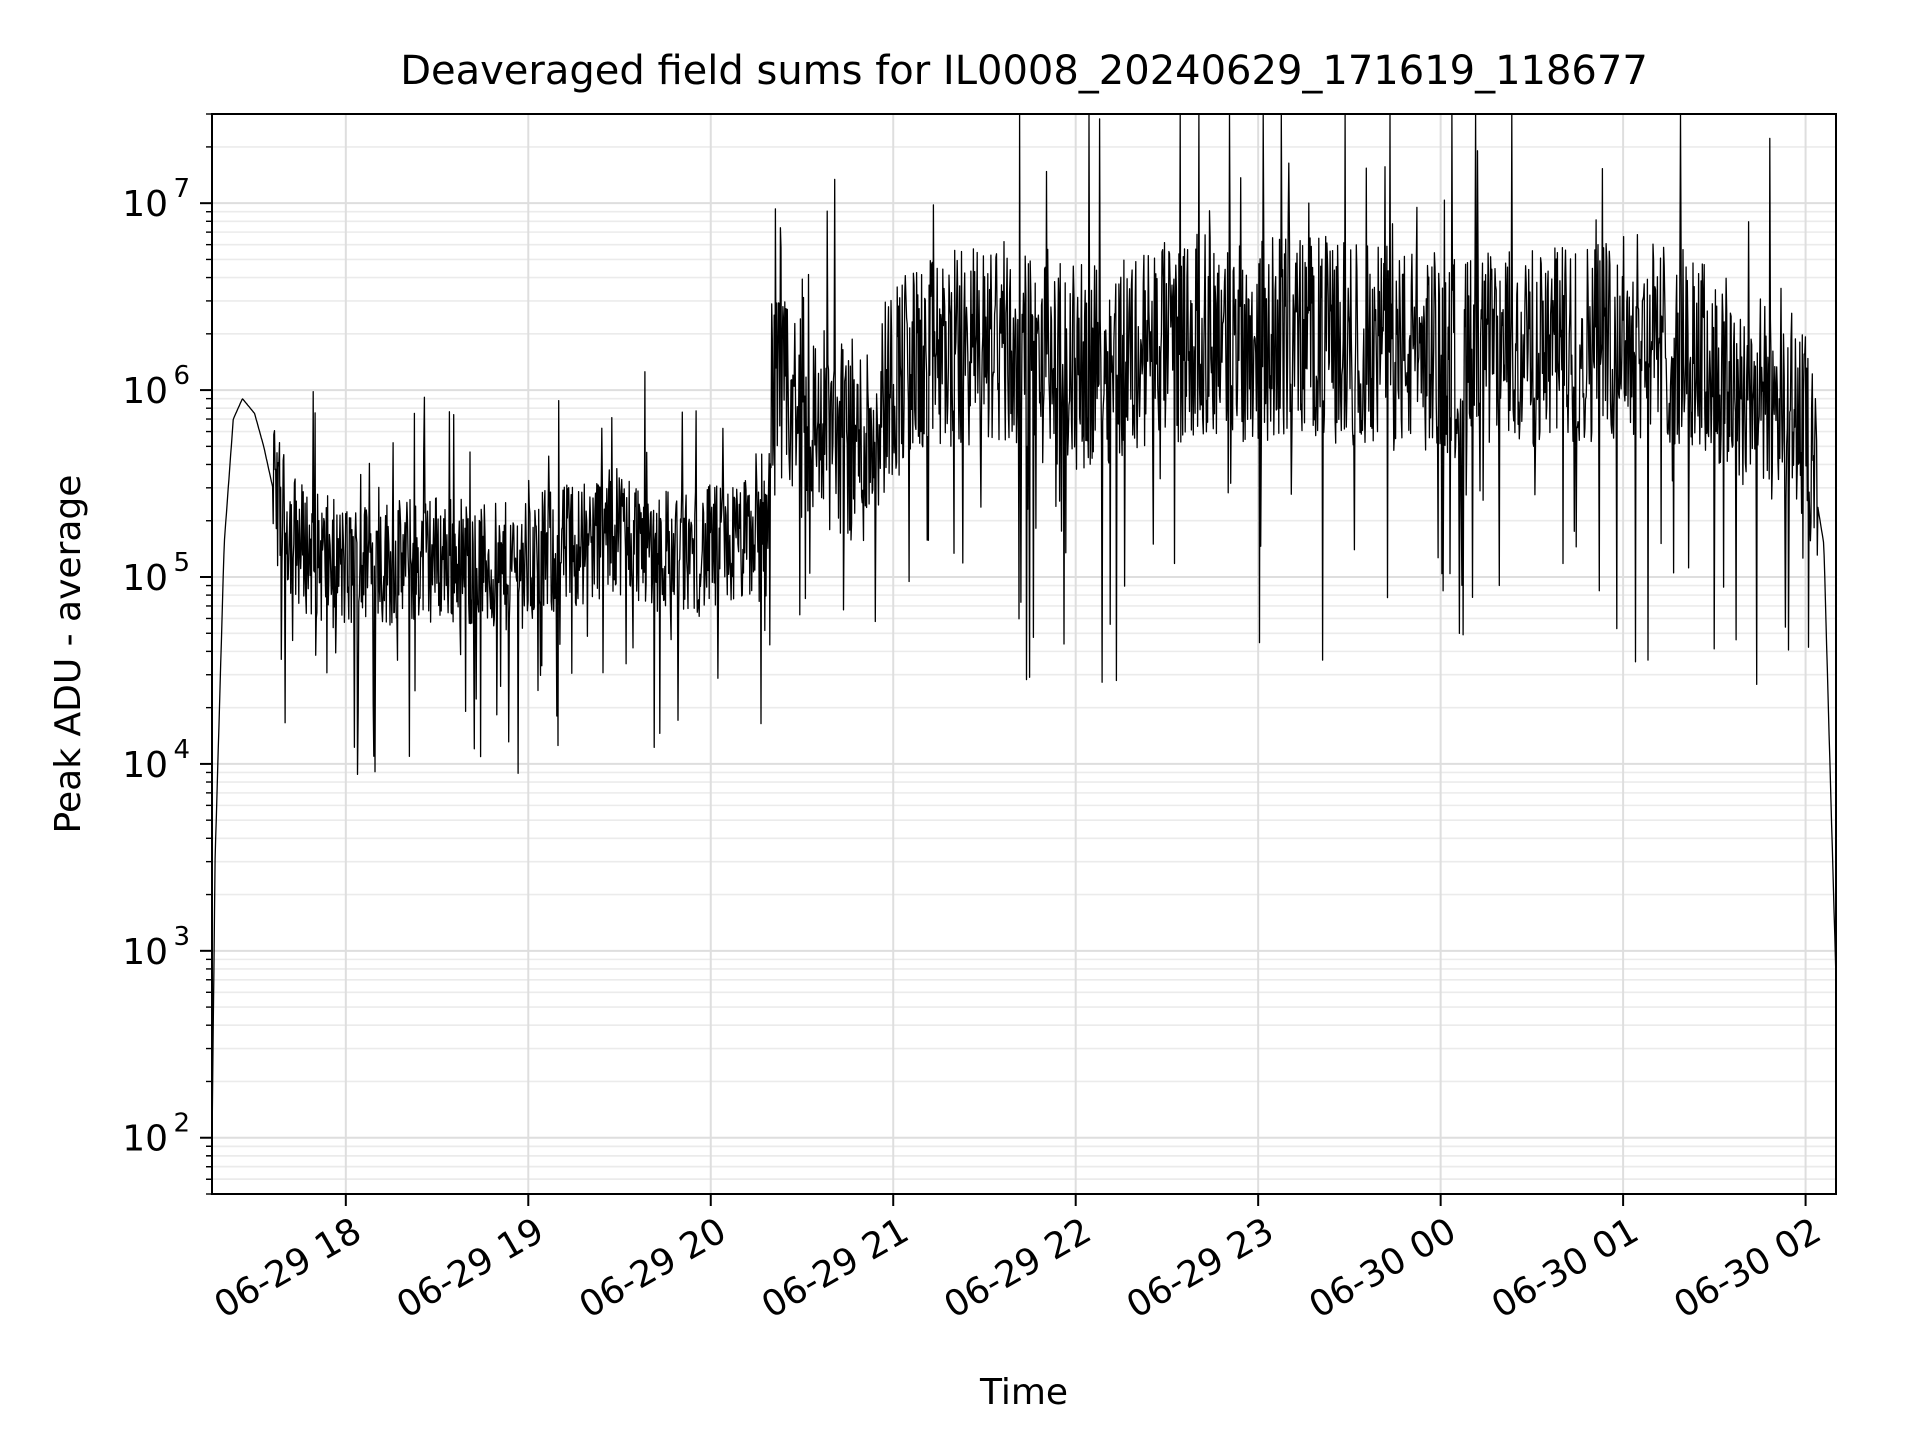 This screenshot has height=1440, width=1920. I want to click on x-axis-label: Time, so click(1023, 1392).